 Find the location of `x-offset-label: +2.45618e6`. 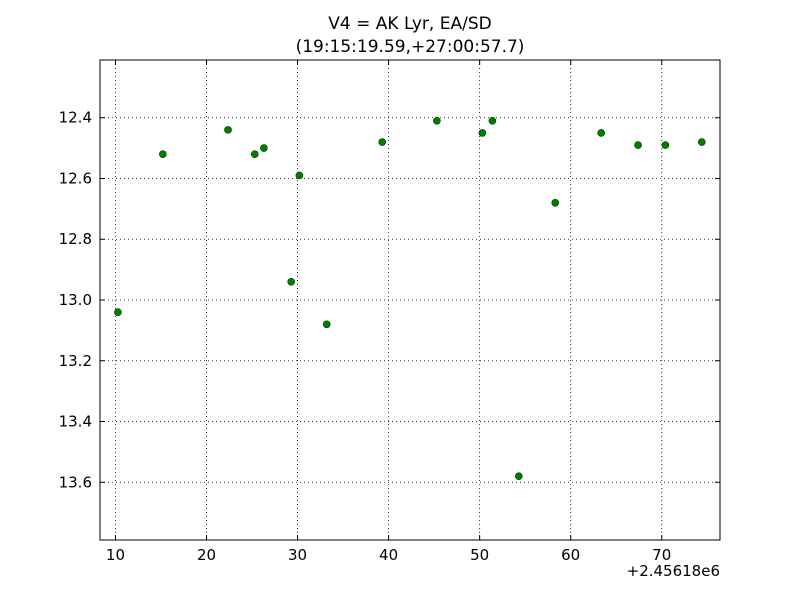

x-offset-label: +2.45618e6 is located at coordinates (673, 571).